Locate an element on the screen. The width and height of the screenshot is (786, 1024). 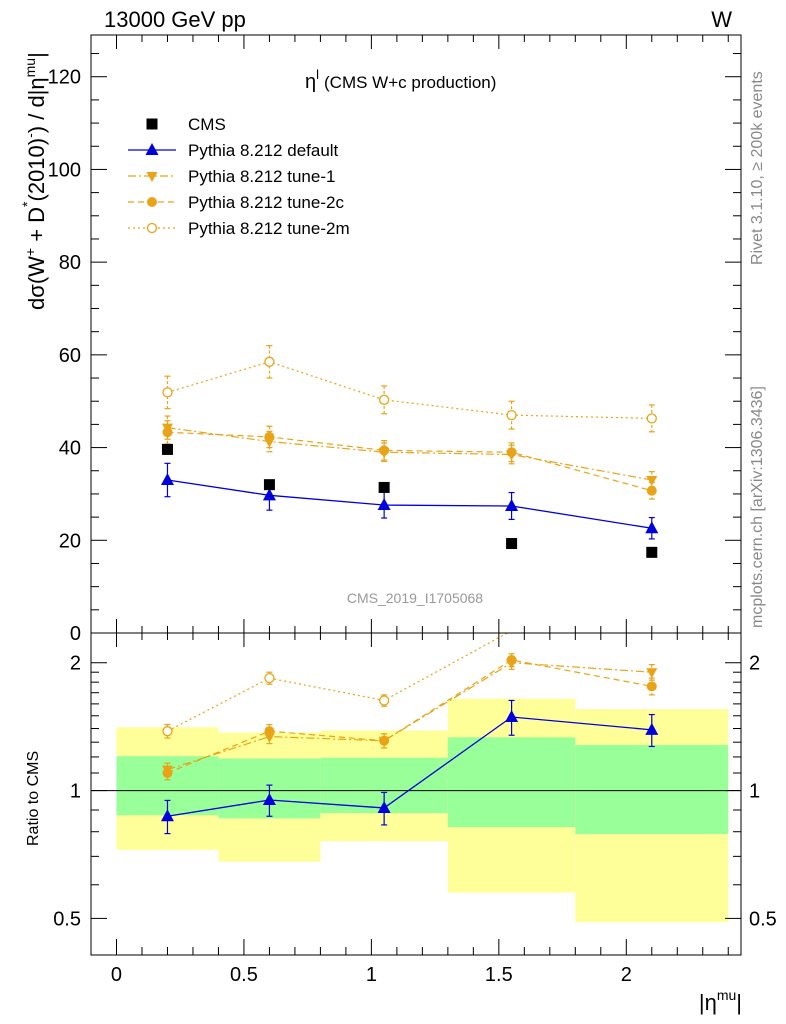
ratio-y-tick-label-right: 2 is located at coordinates (754, 664).